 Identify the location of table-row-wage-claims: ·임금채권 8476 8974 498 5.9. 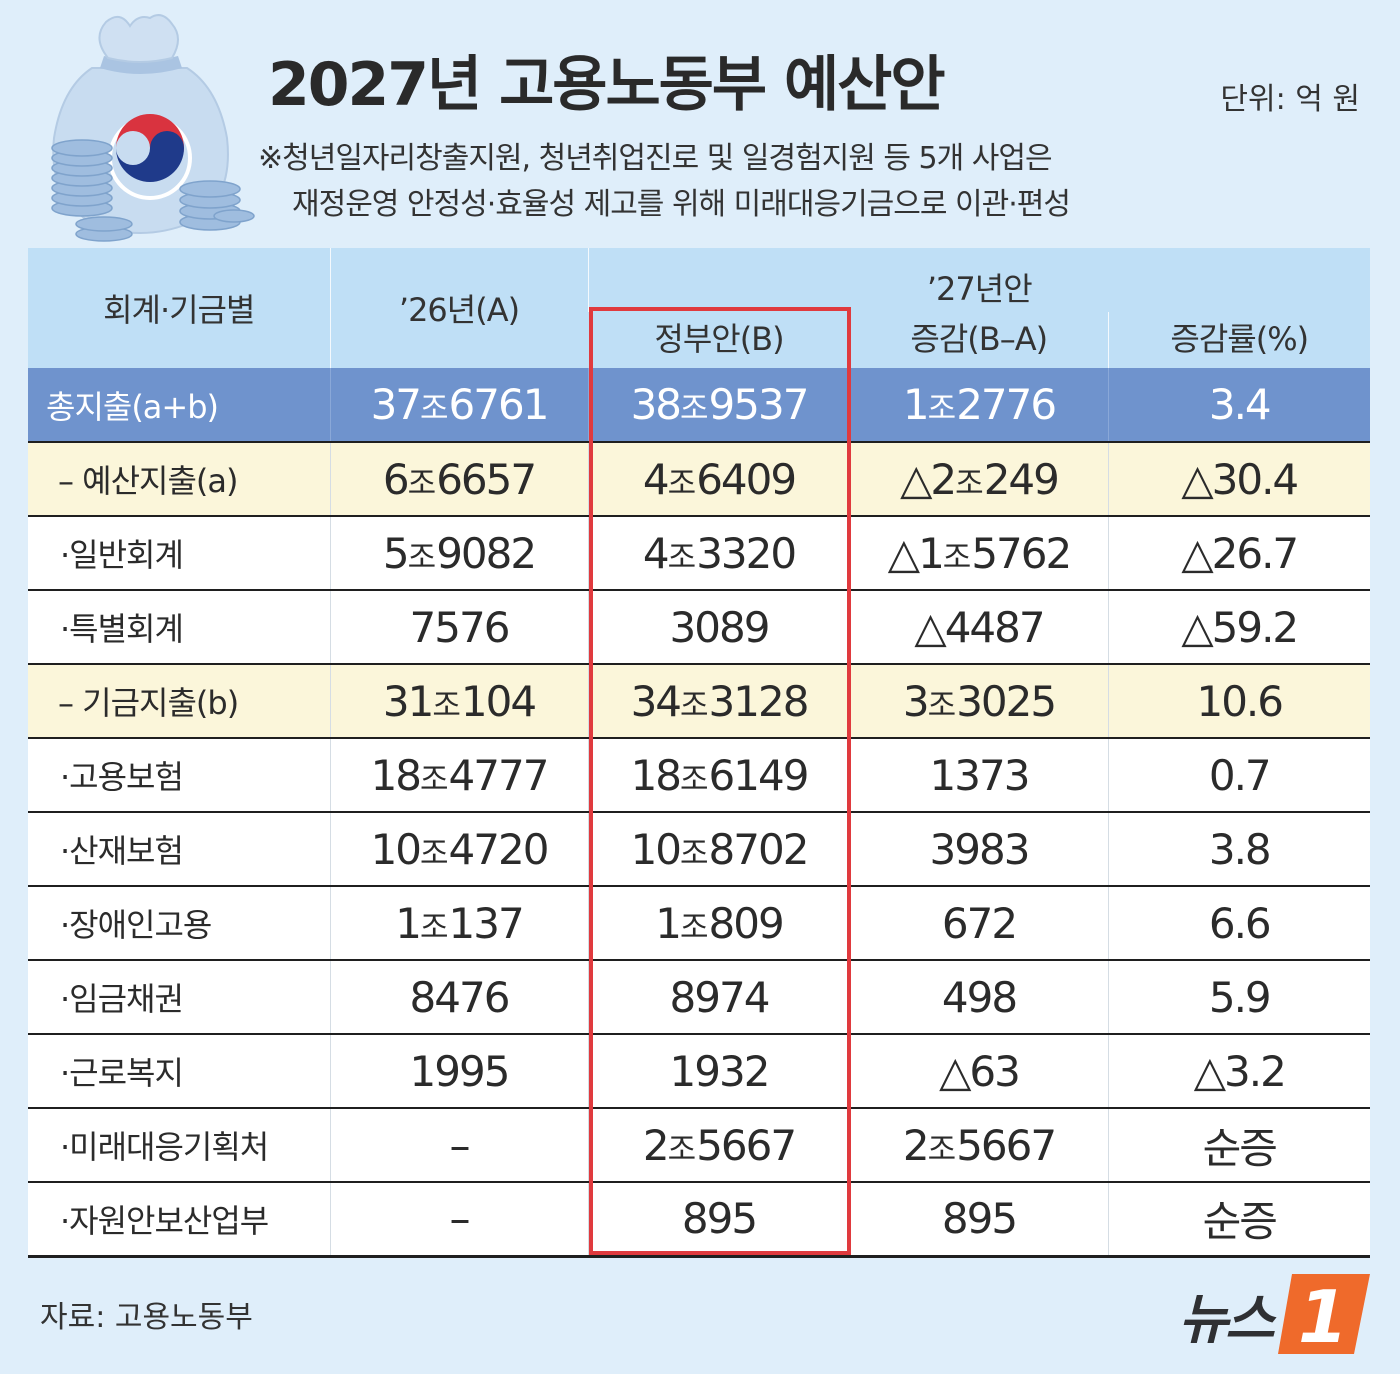
(699, 996).